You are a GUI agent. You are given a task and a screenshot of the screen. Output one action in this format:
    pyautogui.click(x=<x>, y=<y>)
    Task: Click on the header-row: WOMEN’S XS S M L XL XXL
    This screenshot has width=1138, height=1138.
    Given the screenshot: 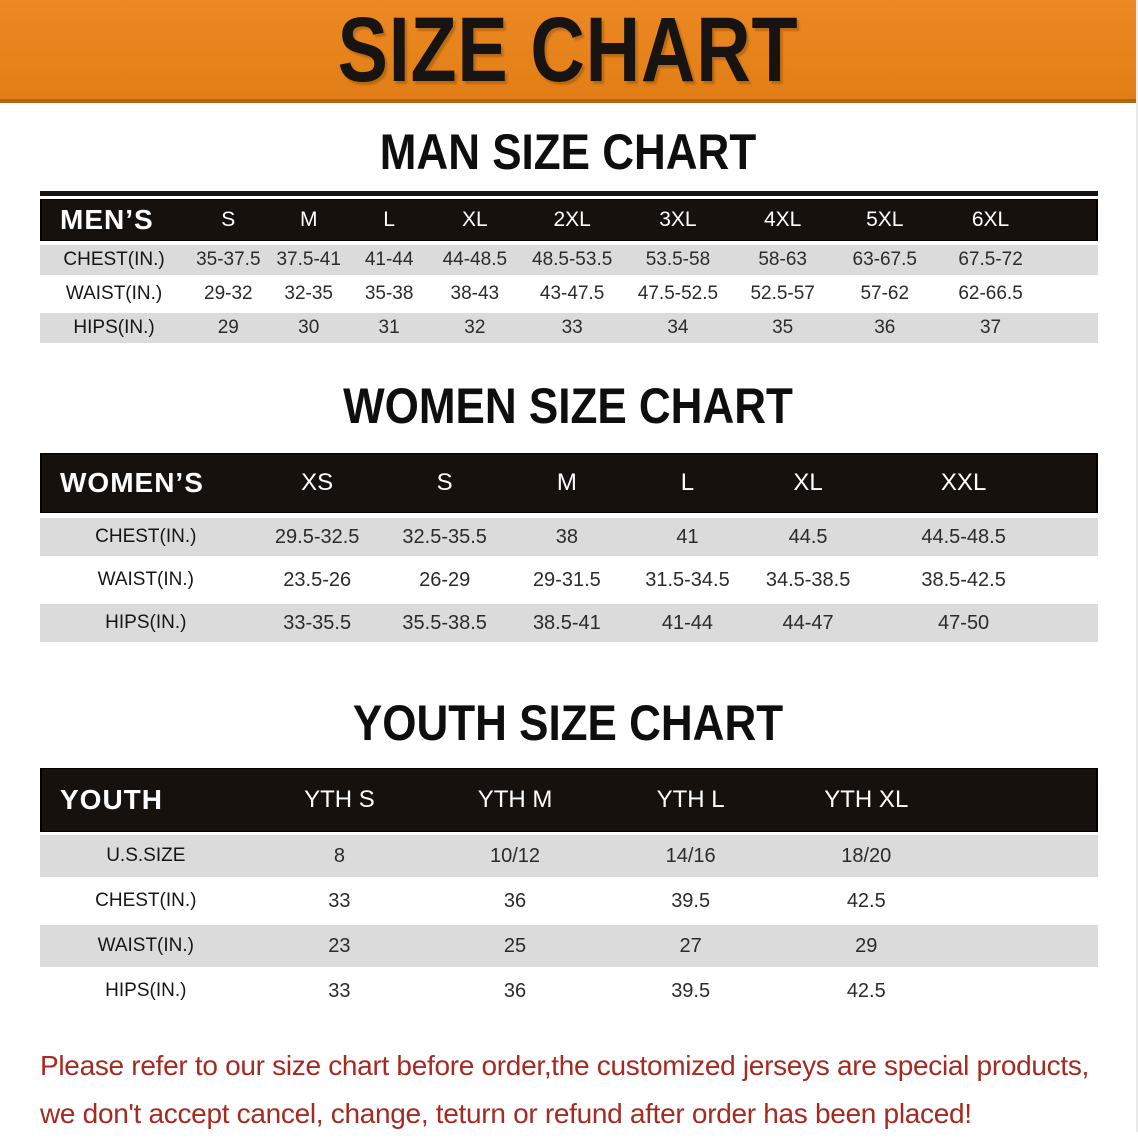 What is the action you would take?
    pyautogui.click(x=569, y=483)
    